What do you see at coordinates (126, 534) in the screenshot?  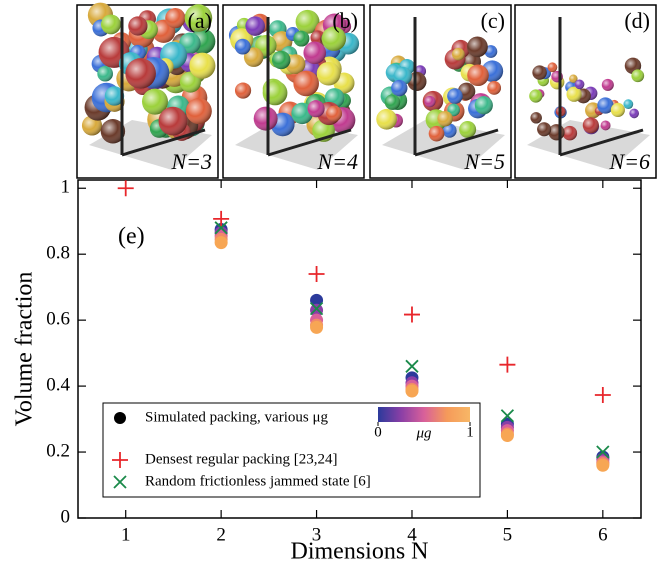 I see `x-tick-label: 1` at bounding box center [126, 534].